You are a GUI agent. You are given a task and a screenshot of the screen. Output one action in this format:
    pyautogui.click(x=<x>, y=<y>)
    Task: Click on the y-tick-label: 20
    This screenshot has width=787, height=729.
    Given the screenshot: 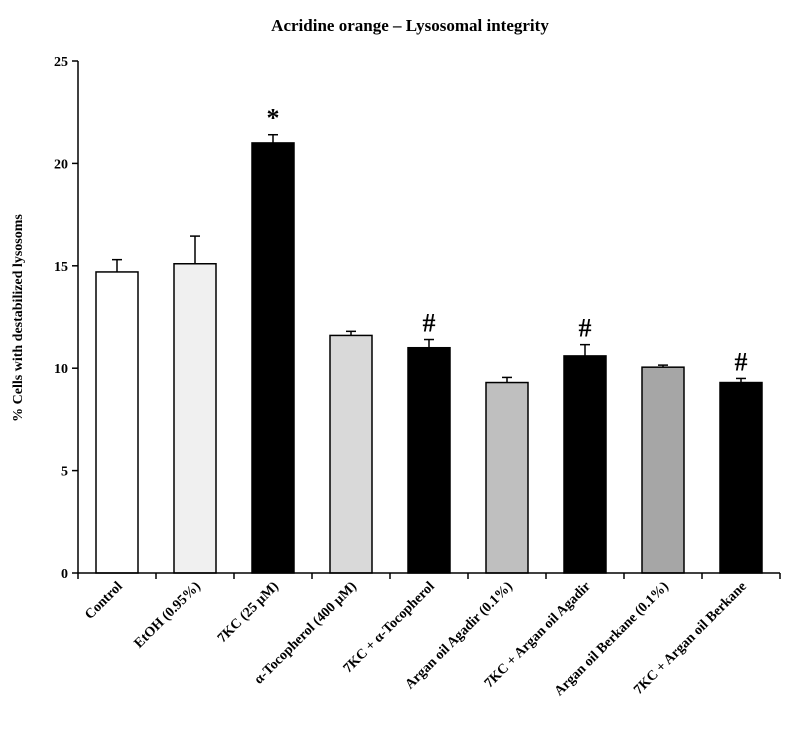 What is the action you would take?
    pyautogui.click(x=61, y=164)
    